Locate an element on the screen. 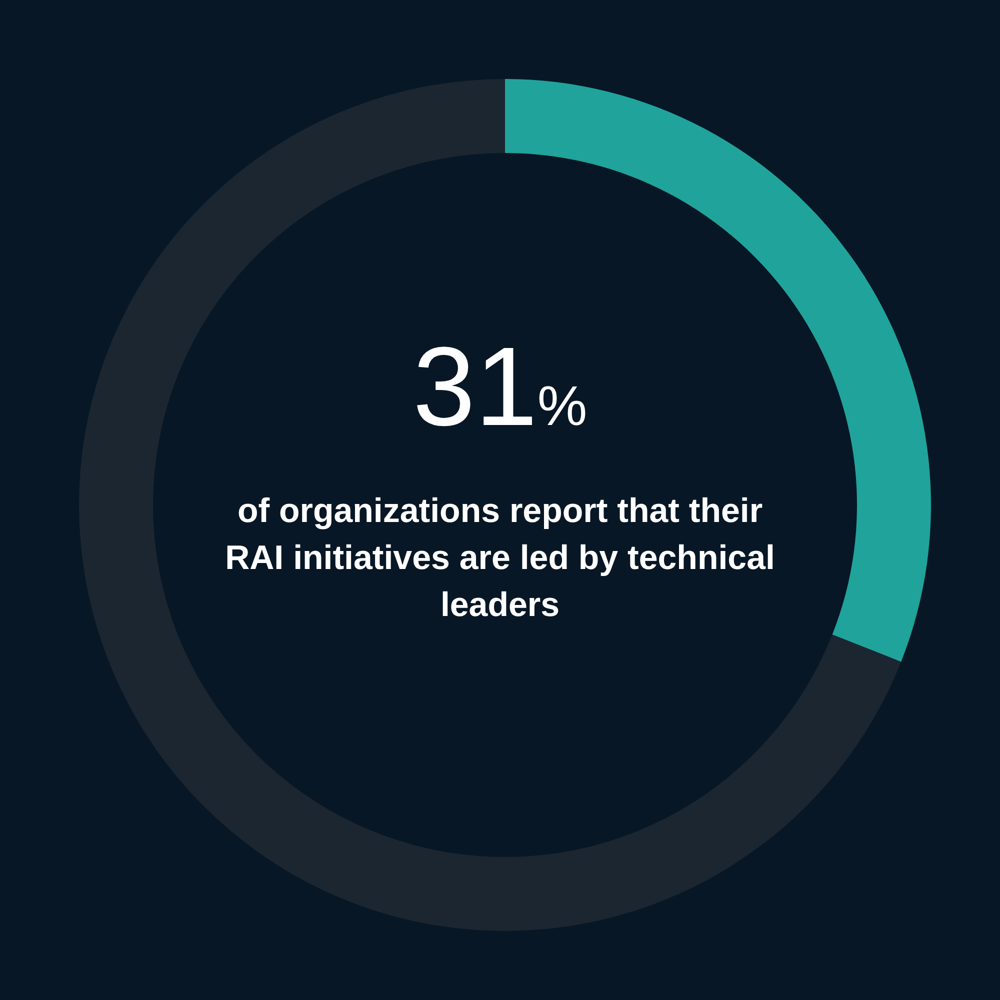 The width and height of the screenshot is (1000, 1000). data-label: 31% is located at coordinates (500, 386).